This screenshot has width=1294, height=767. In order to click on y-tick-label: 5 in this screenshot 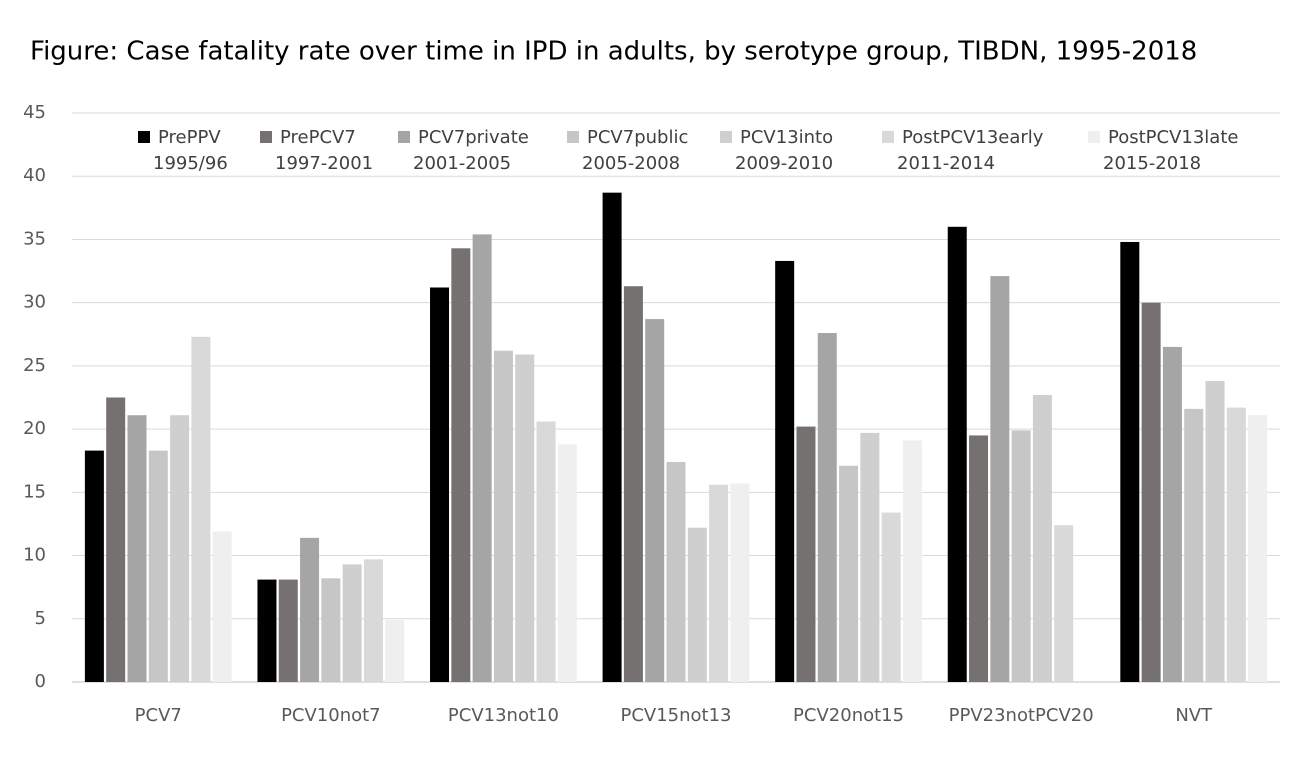, I will do `click(40, 618)`.